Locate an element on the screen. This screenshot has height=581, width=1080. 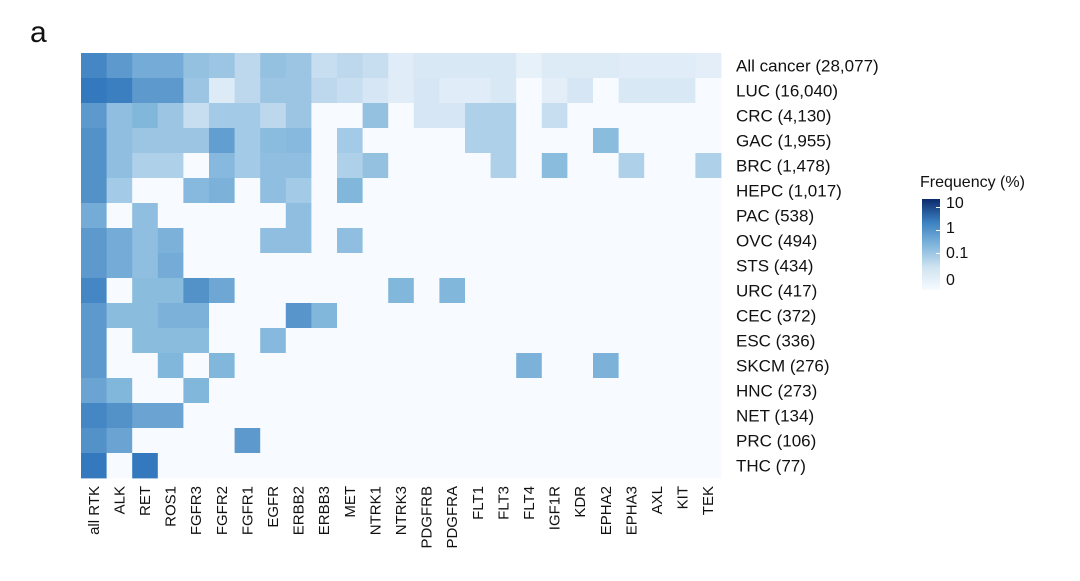
row-label: LUC (16,040) is located at coordinates (787, 91).